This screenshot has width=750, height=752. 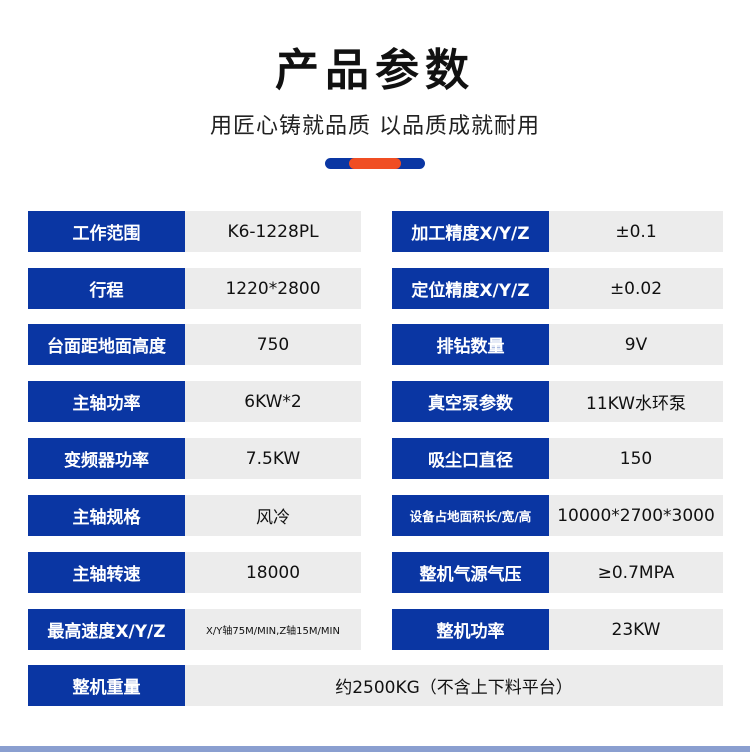 What do you see at coordinates (106, 515) in the screenshot?
I see `spec-label: 主轴规格` at bounding box center [106, 515].